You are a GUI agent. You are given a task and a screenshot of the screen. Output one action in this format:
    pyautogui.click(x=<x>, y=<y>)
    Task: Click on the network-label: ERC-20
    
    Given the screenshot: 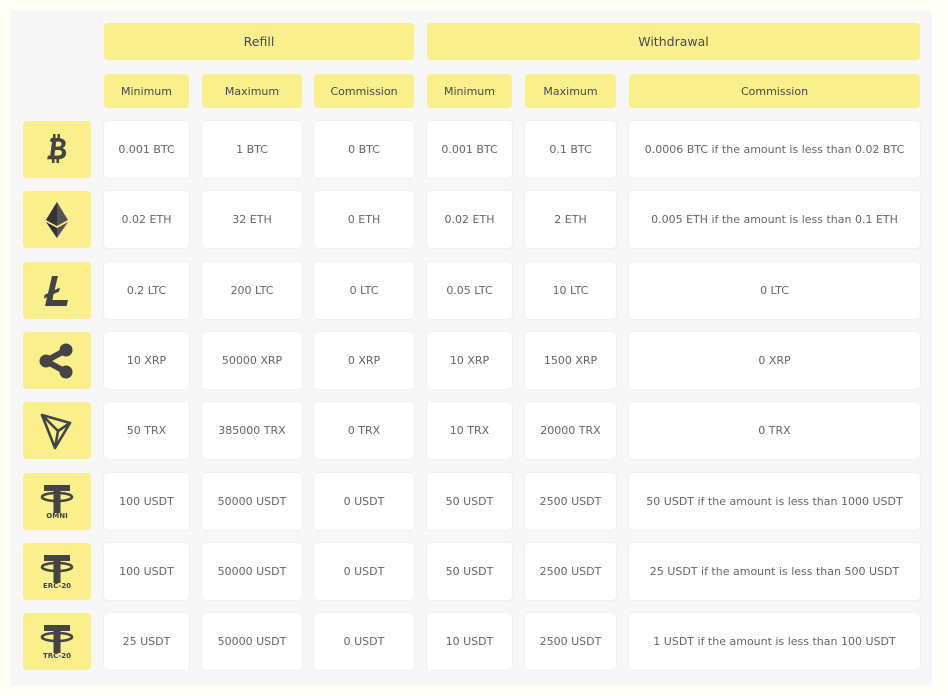 What is the action you would take?
    pyautogui.click(x=57, y=585)
    